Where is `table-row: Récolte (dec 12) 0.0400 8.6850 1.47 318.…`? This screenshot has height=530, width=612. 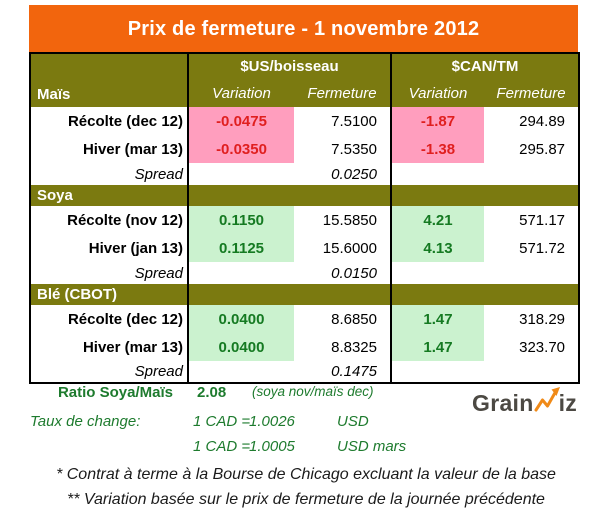 table-row: Récolte (dec 12) 0.0400 8.6850 1.47 318.… is located at coordinates (304, 319).